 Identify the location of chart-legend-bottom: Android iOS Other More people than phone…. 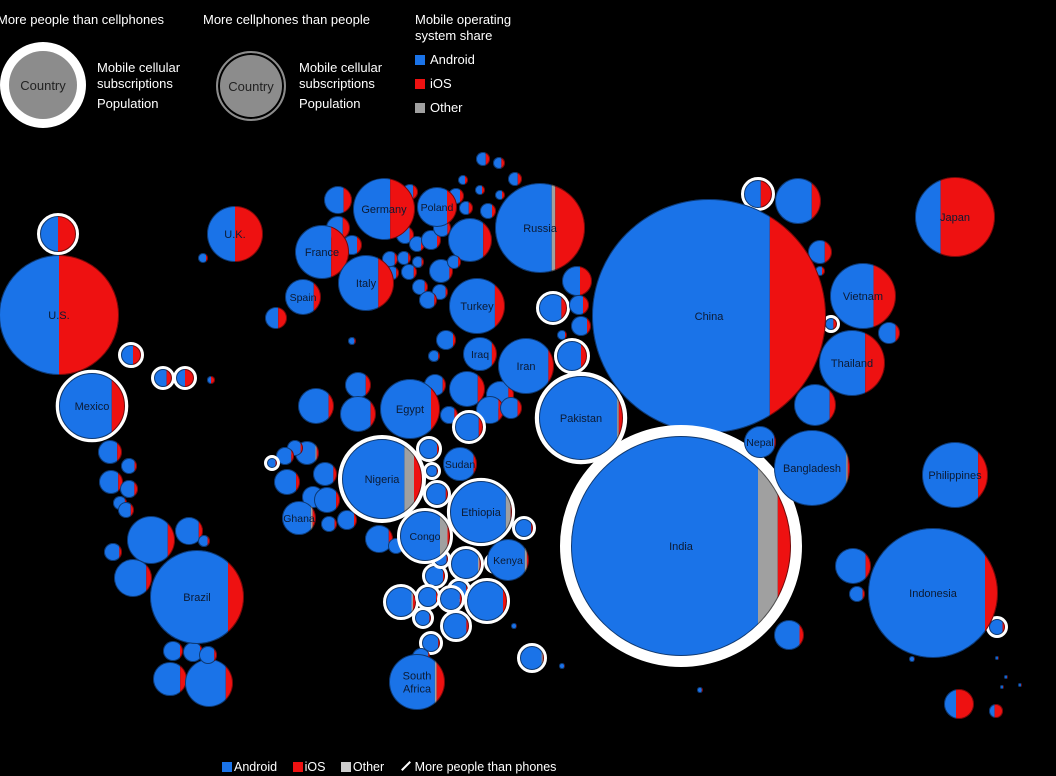
(395, 767).